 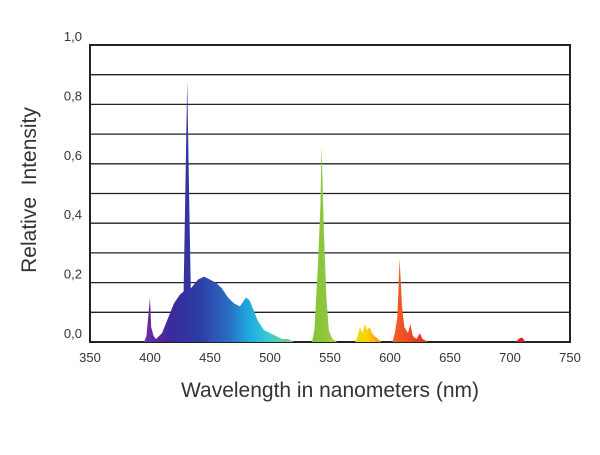 I want to click on y-tick-label: 0,6, so click(x=73, y=155).